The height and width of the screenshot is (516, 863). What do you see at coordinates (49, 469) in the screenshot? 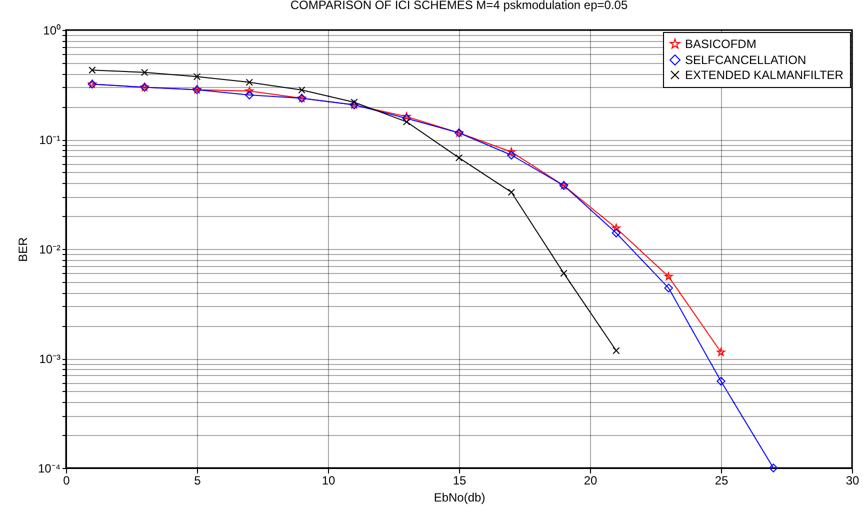
I see `y-tick-label: 10⁻⁴` at bounding box center [49, 469].